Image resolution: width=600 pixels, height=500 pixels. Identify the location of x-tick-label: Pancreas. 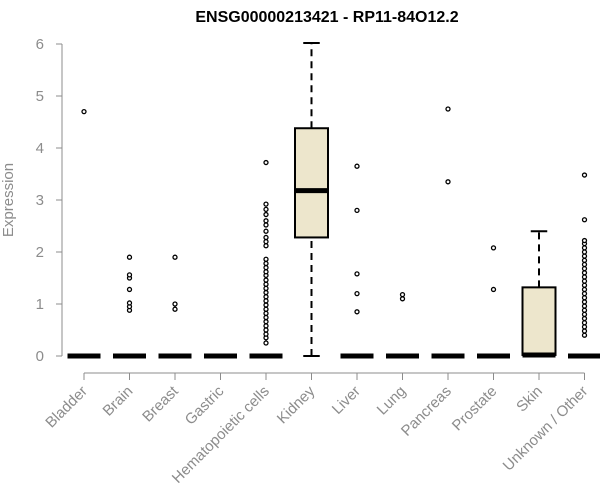
(426, 411).